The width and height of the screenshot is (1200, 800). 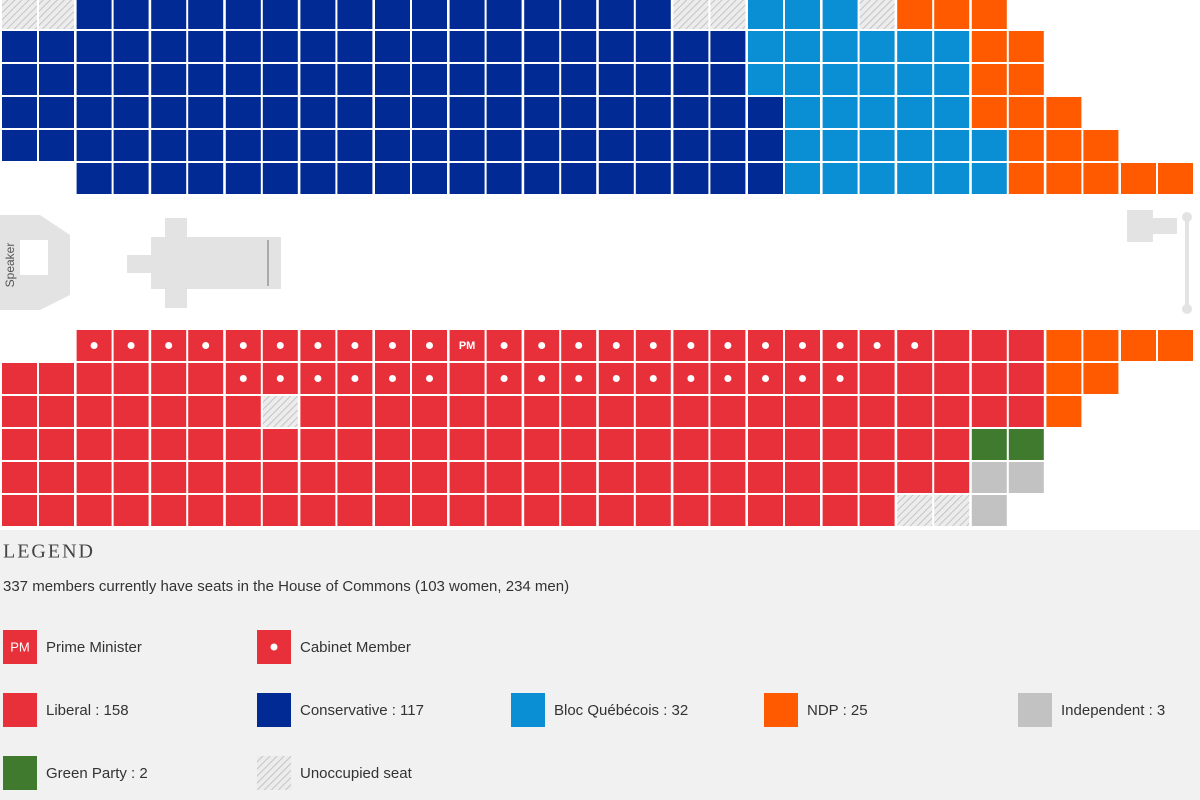 I want to click on legend-title: LEGEND, so click(x=49, y=552).